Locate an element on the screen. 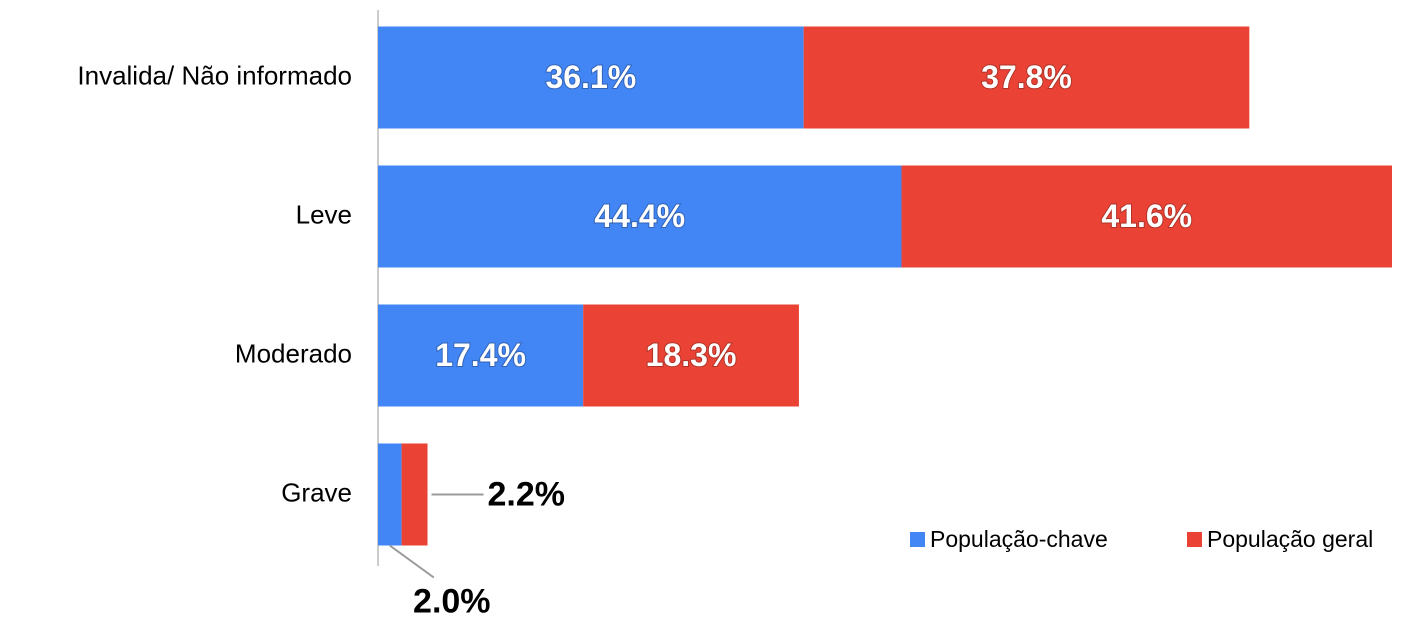 The image size is (1412, 628). data-label: 2.0% is located at coordinates (452, 601).